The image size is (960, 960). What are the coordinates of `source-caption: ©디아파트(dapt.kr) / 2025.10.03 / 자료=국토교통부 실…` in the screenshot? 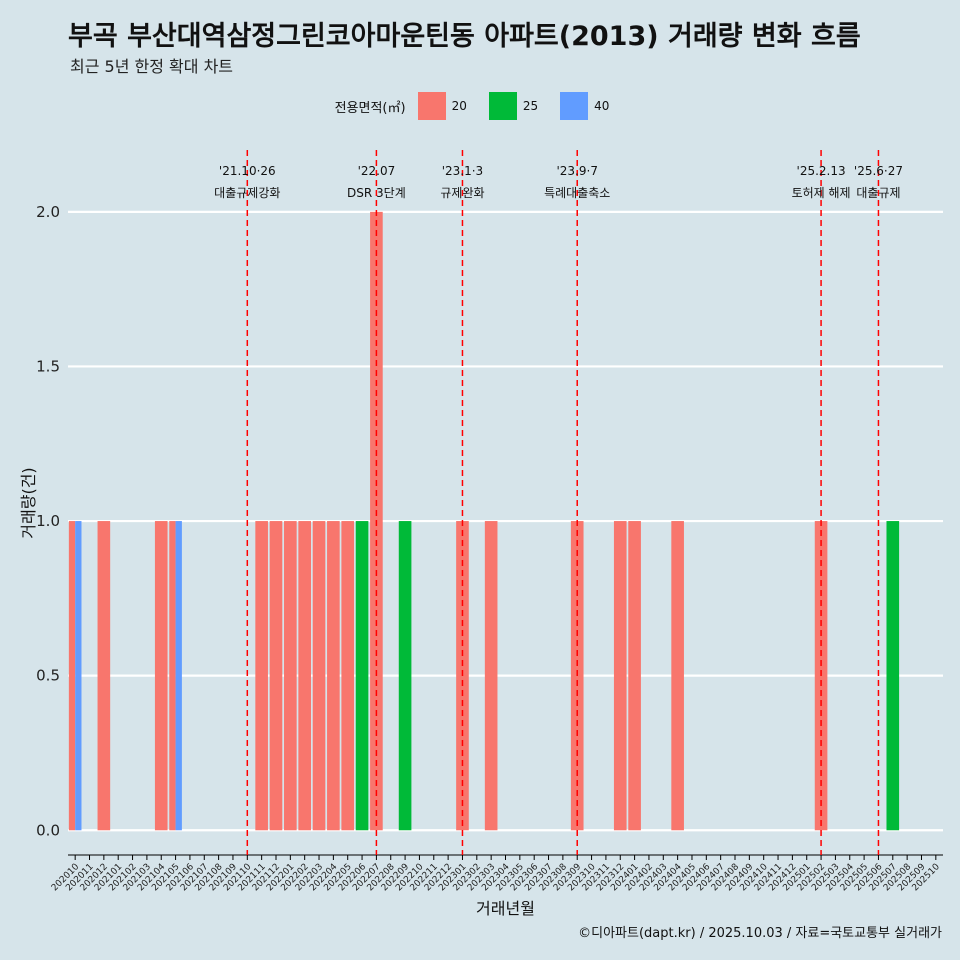 It's located at (760, 933).